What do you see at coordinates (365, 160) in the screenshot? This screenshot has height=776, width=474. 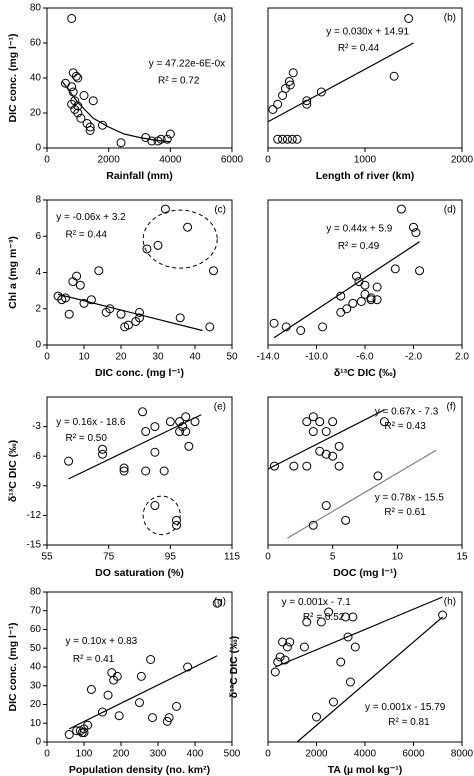 I see `x-tick-label: 1000` at bounding box center [365, 160].